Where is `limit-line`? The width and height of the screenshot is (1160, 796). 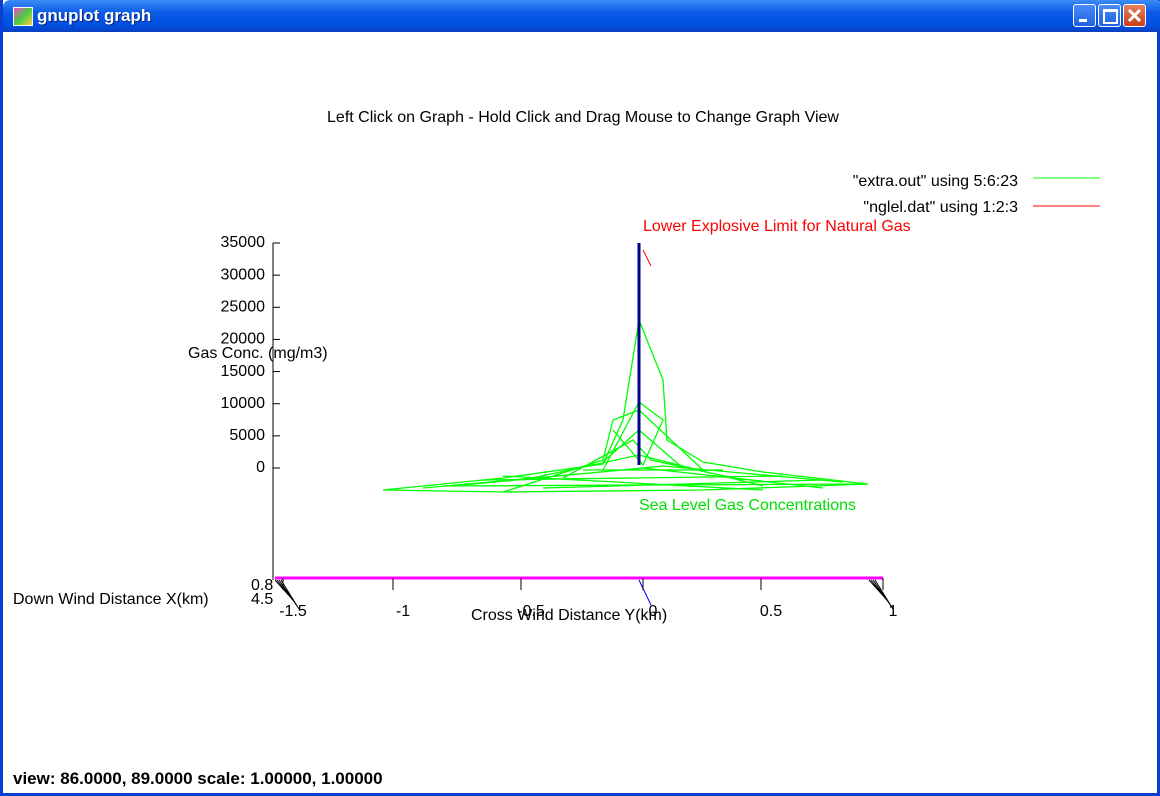 limit-line is located at coordinates (647, 258).